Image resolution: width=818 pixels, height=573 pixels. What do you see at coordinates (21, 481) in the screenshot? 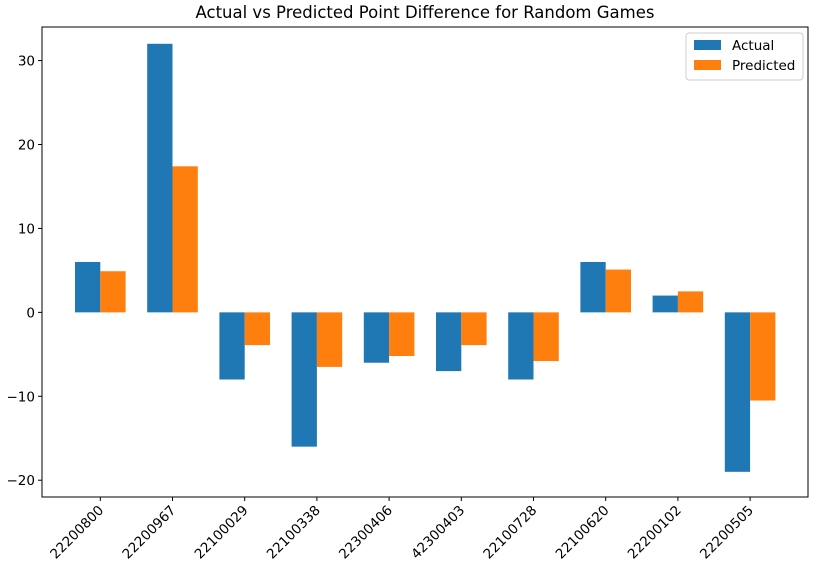
I see `y-tick-label: −20` at bounding box center [21, 481].